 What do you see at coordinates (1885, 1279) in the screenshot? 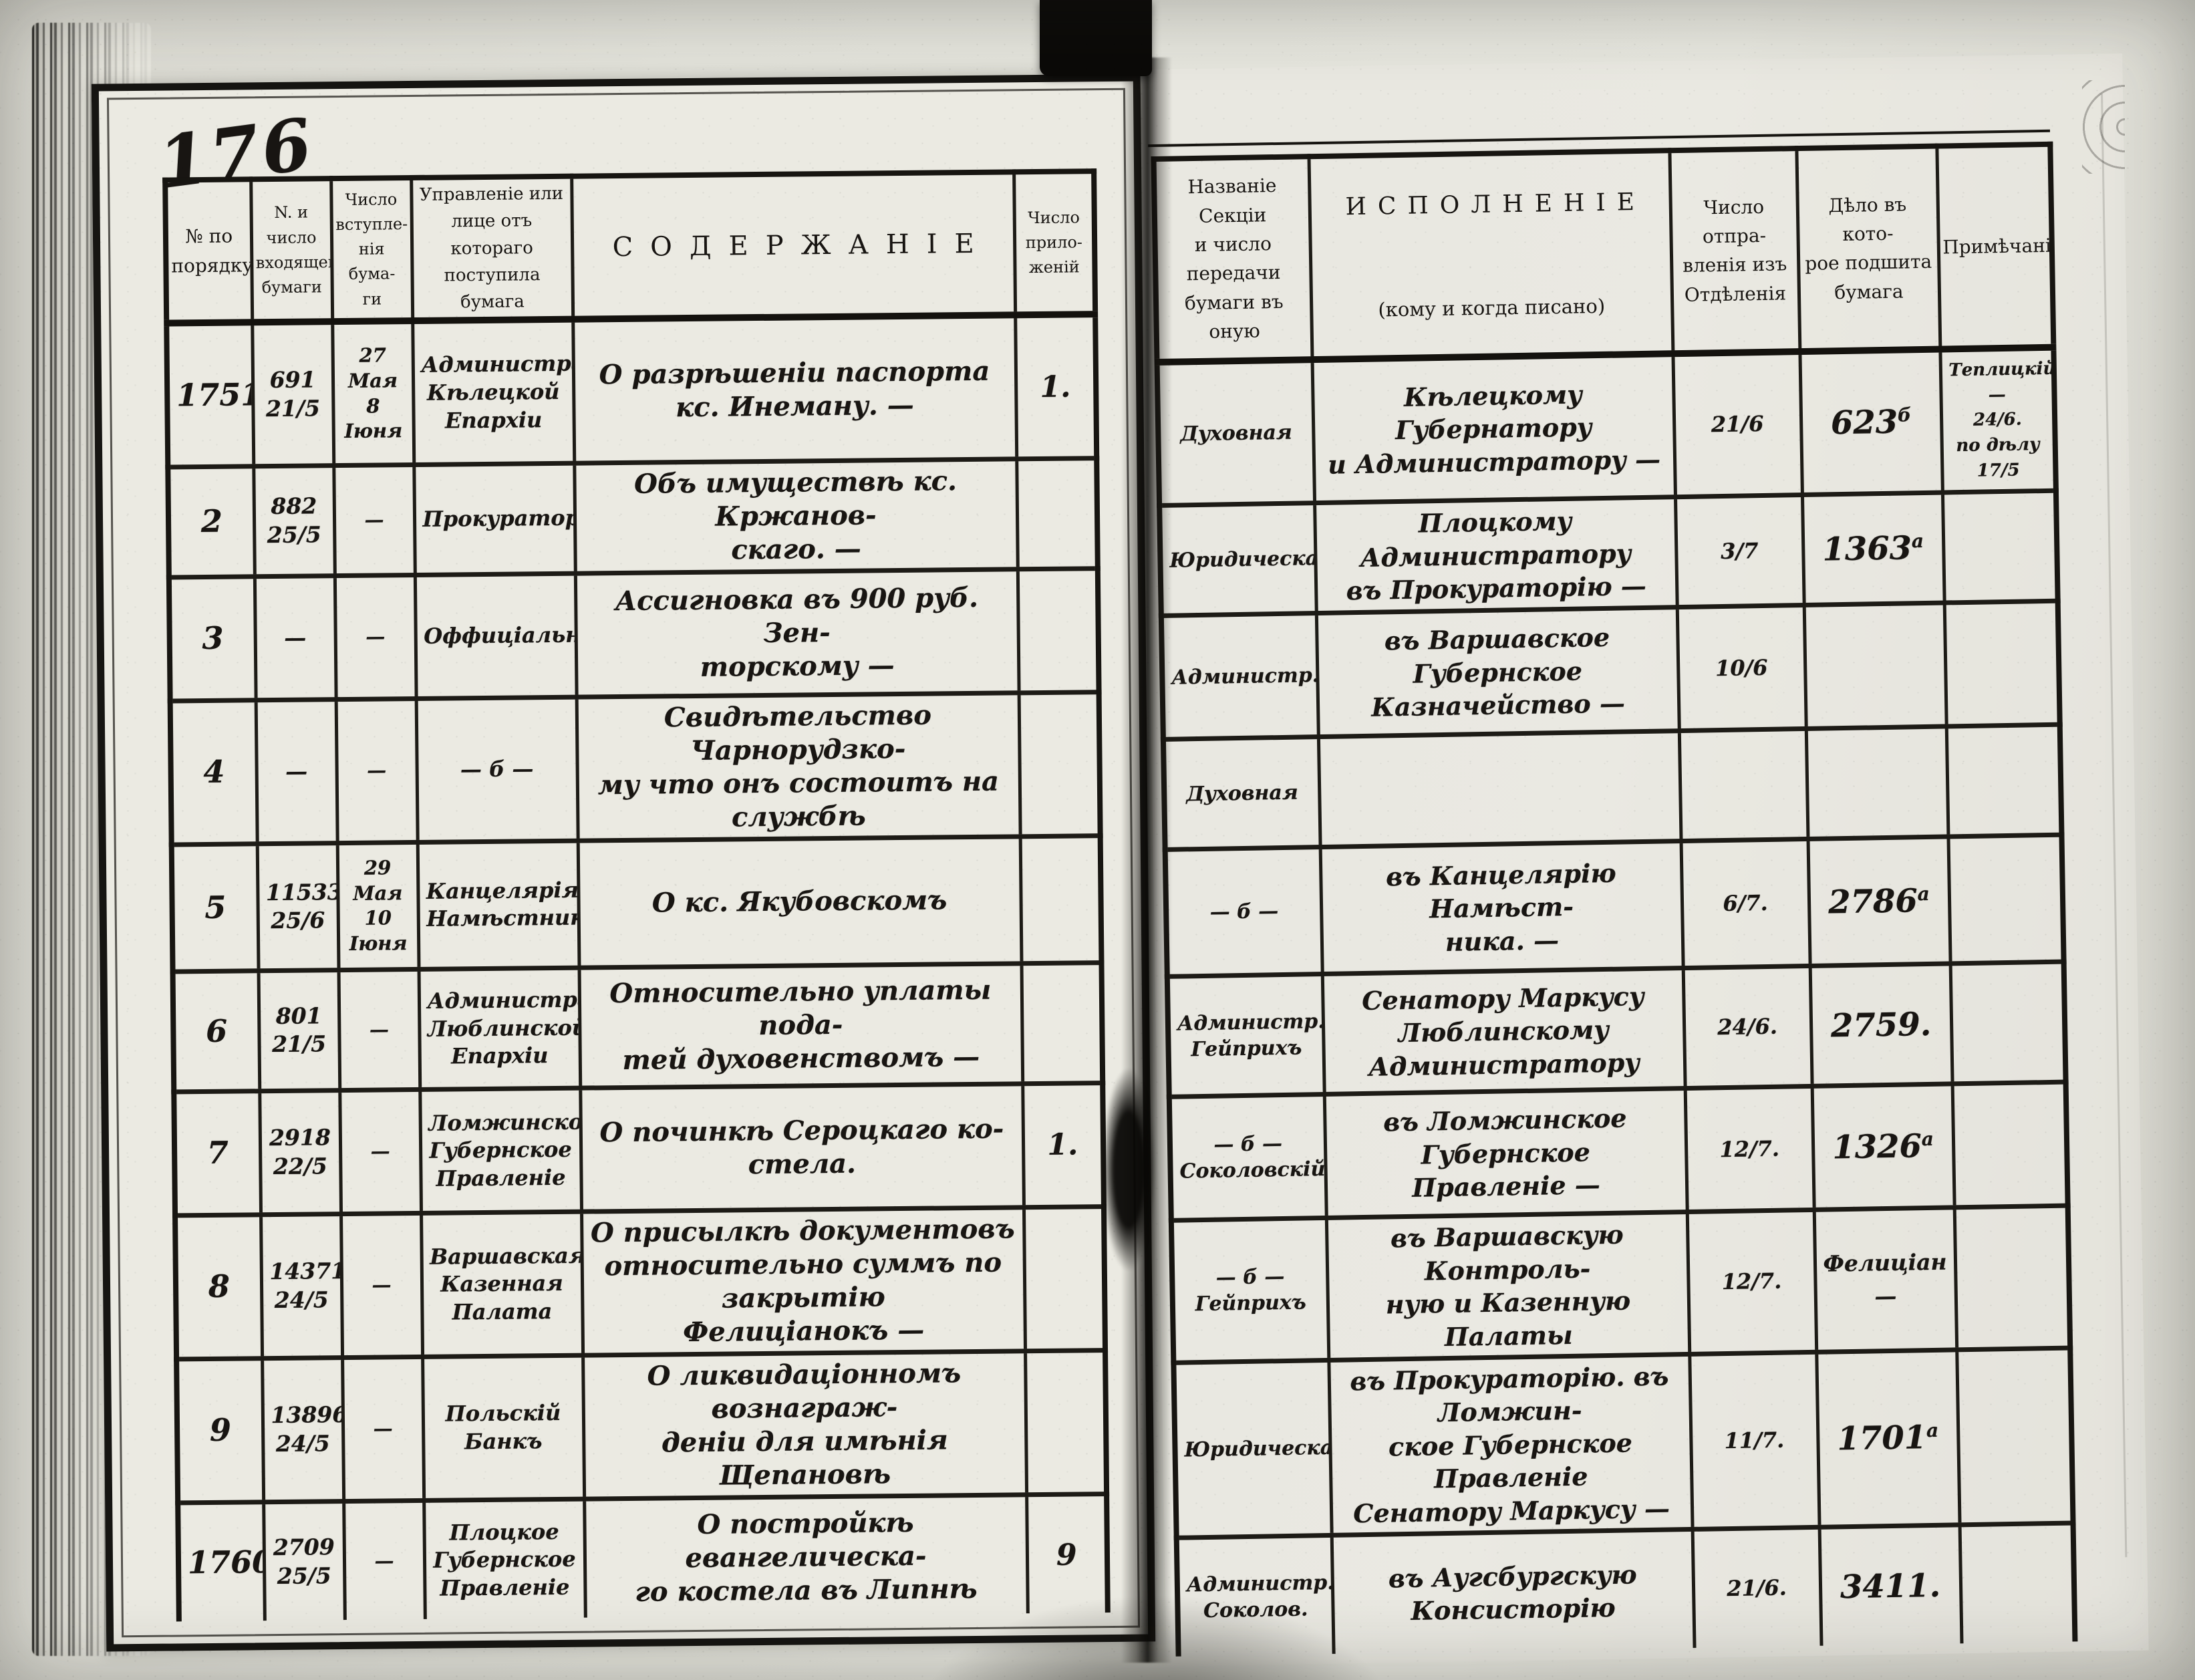
I see `file-number: Фелиціан—` at bounding box center [1885, 1279].